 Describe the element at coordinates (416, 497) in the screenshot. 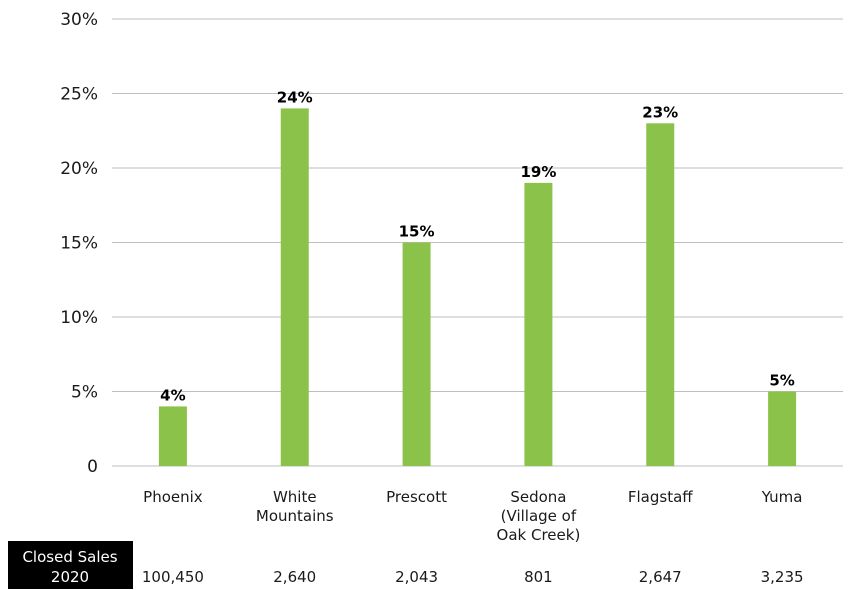

I see `x-tick-label: Prescott` at that location.